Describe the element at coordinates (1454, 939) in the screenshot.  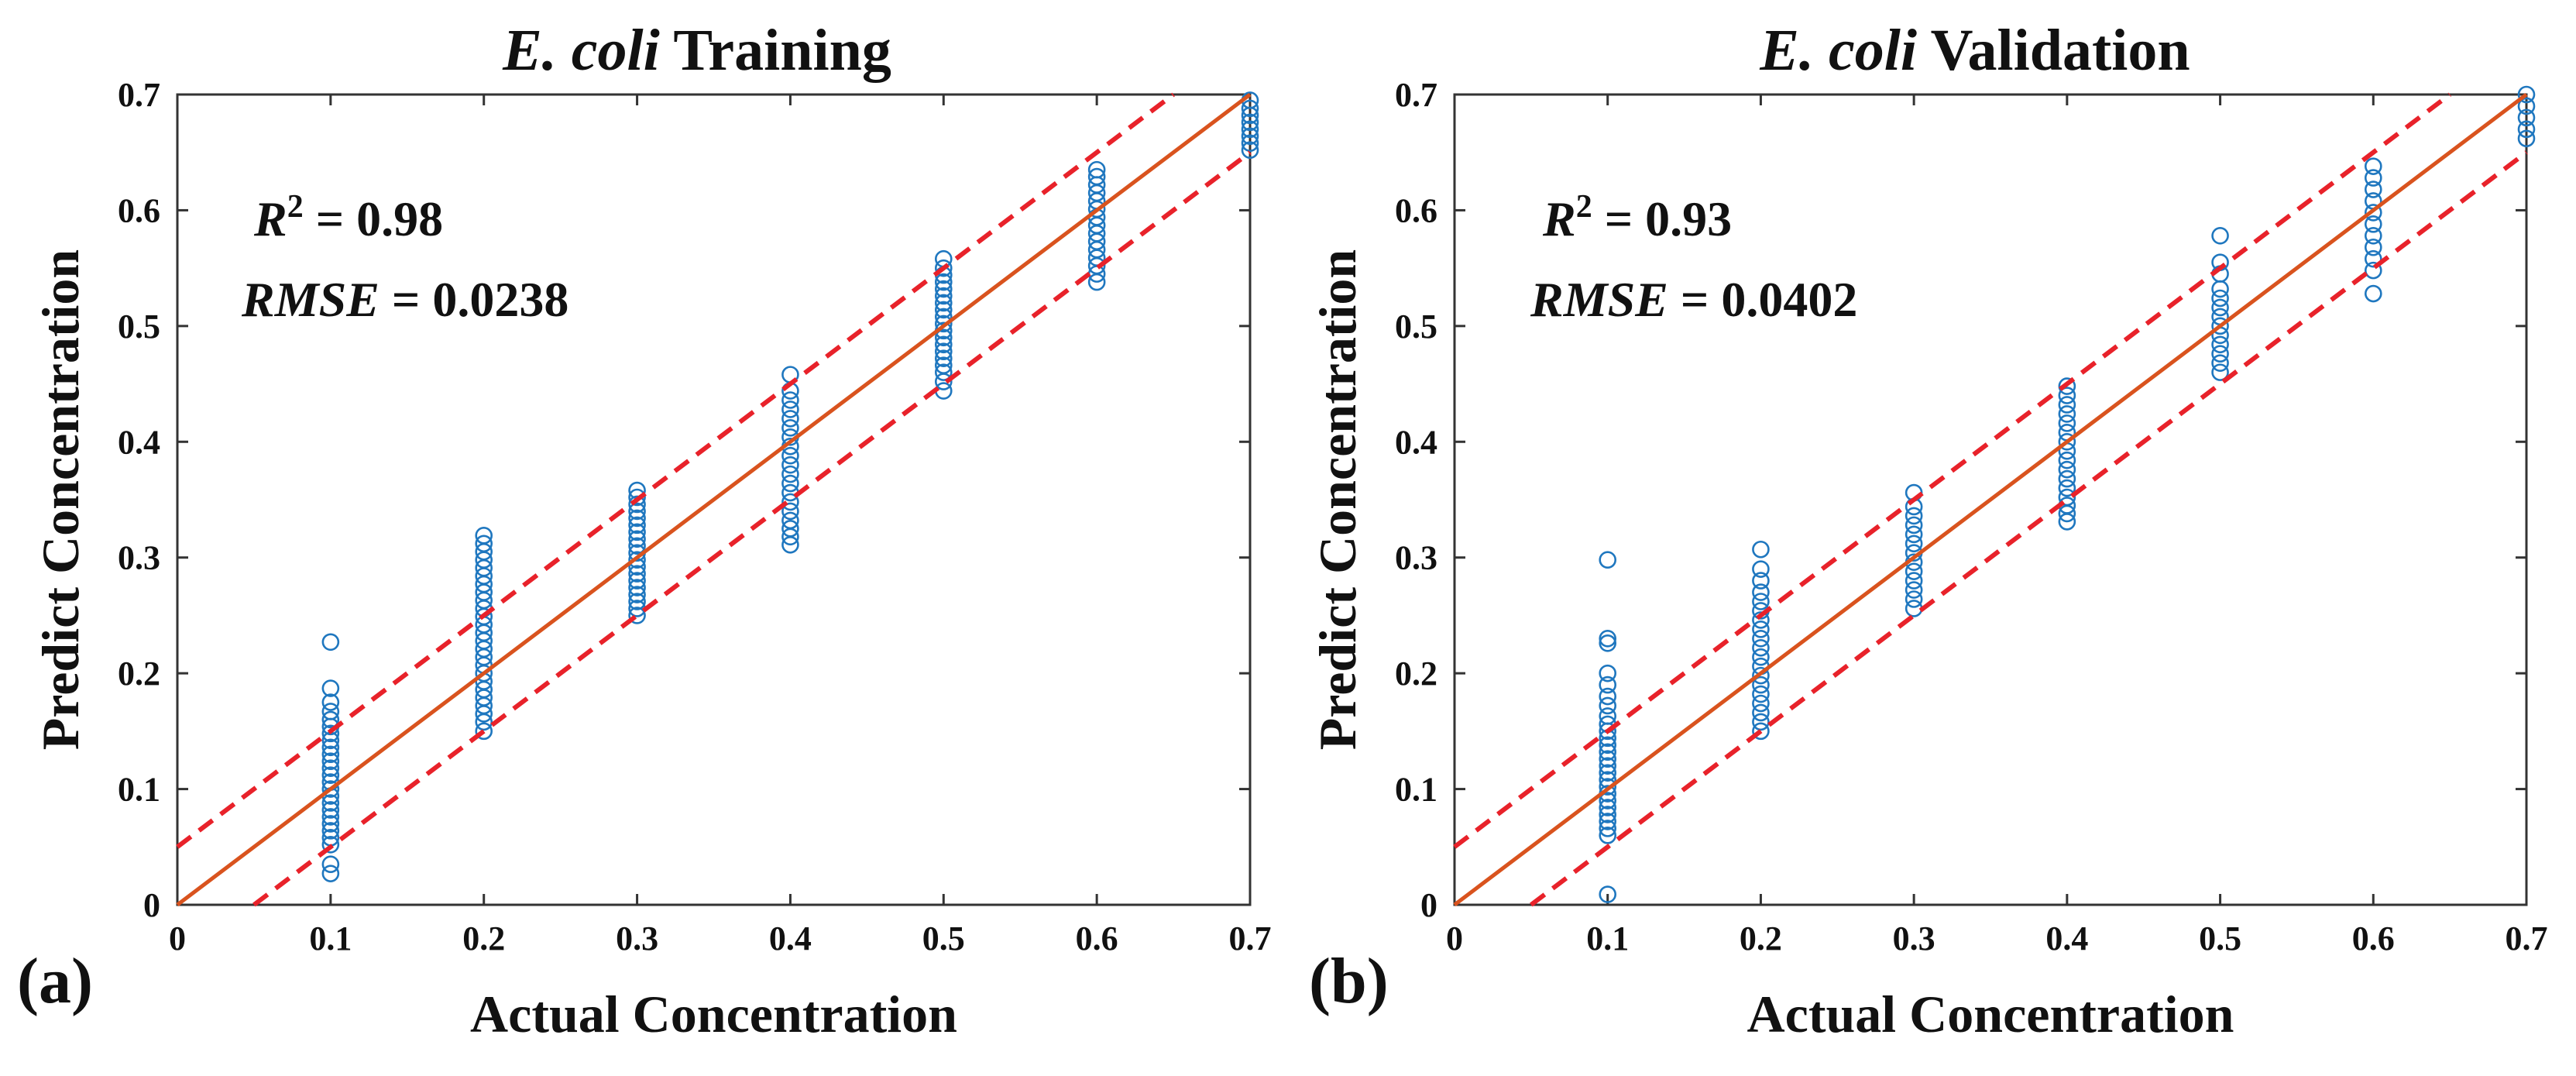
I see `x-tick-label: 0` at that location.